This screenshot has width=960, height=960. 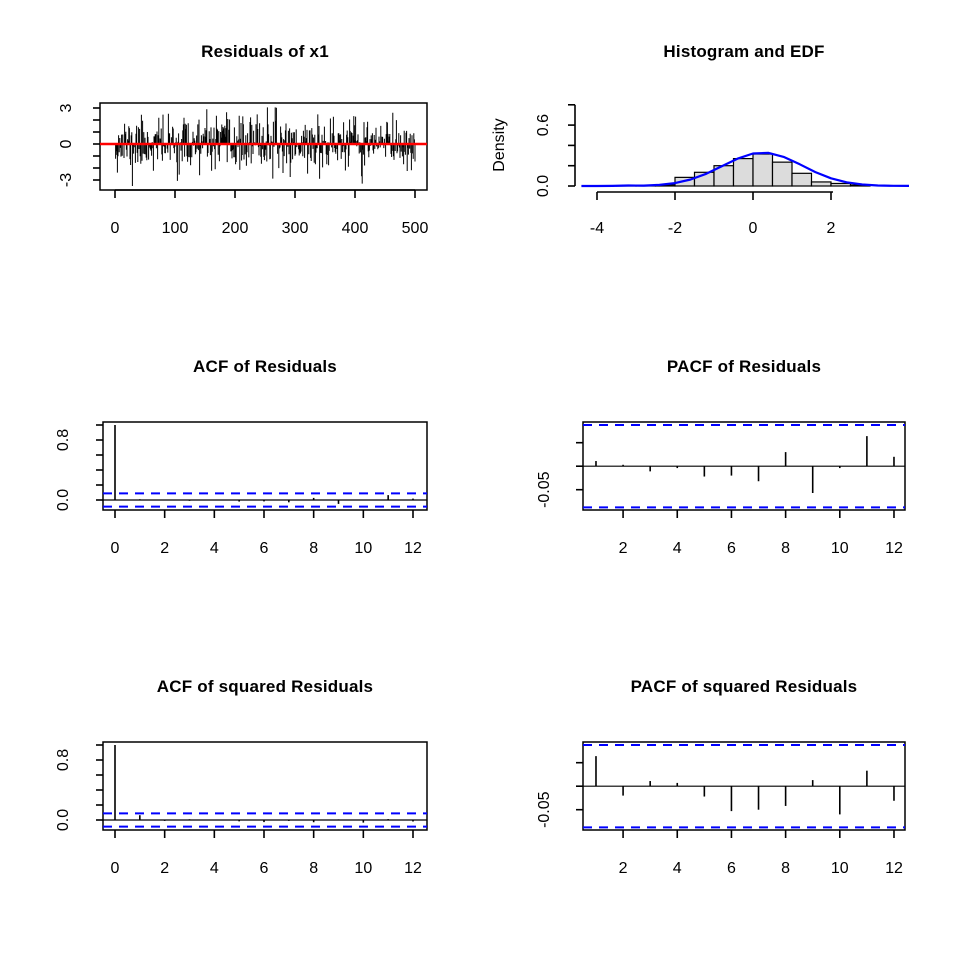 I want to click on panel-title-pacf-residuals: PACF of Residuals, so click(x=744, y=366).